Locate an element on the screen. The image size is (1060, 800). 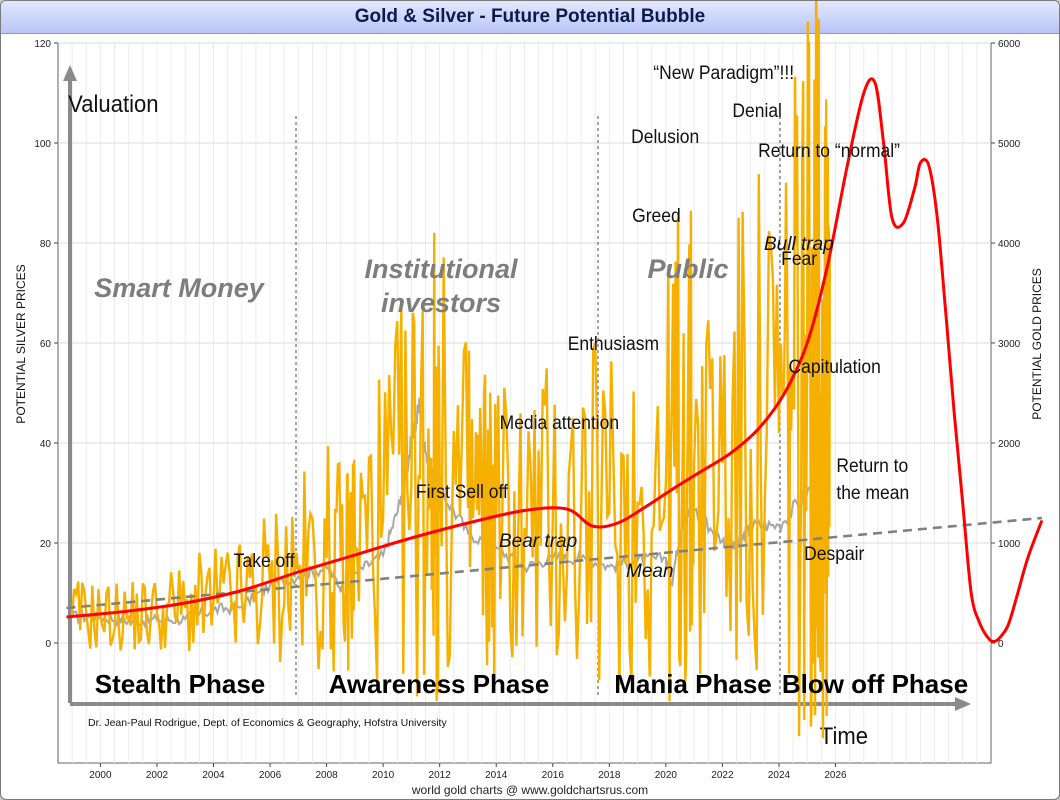
mean-trend-line is located at coordinates (554, 563).